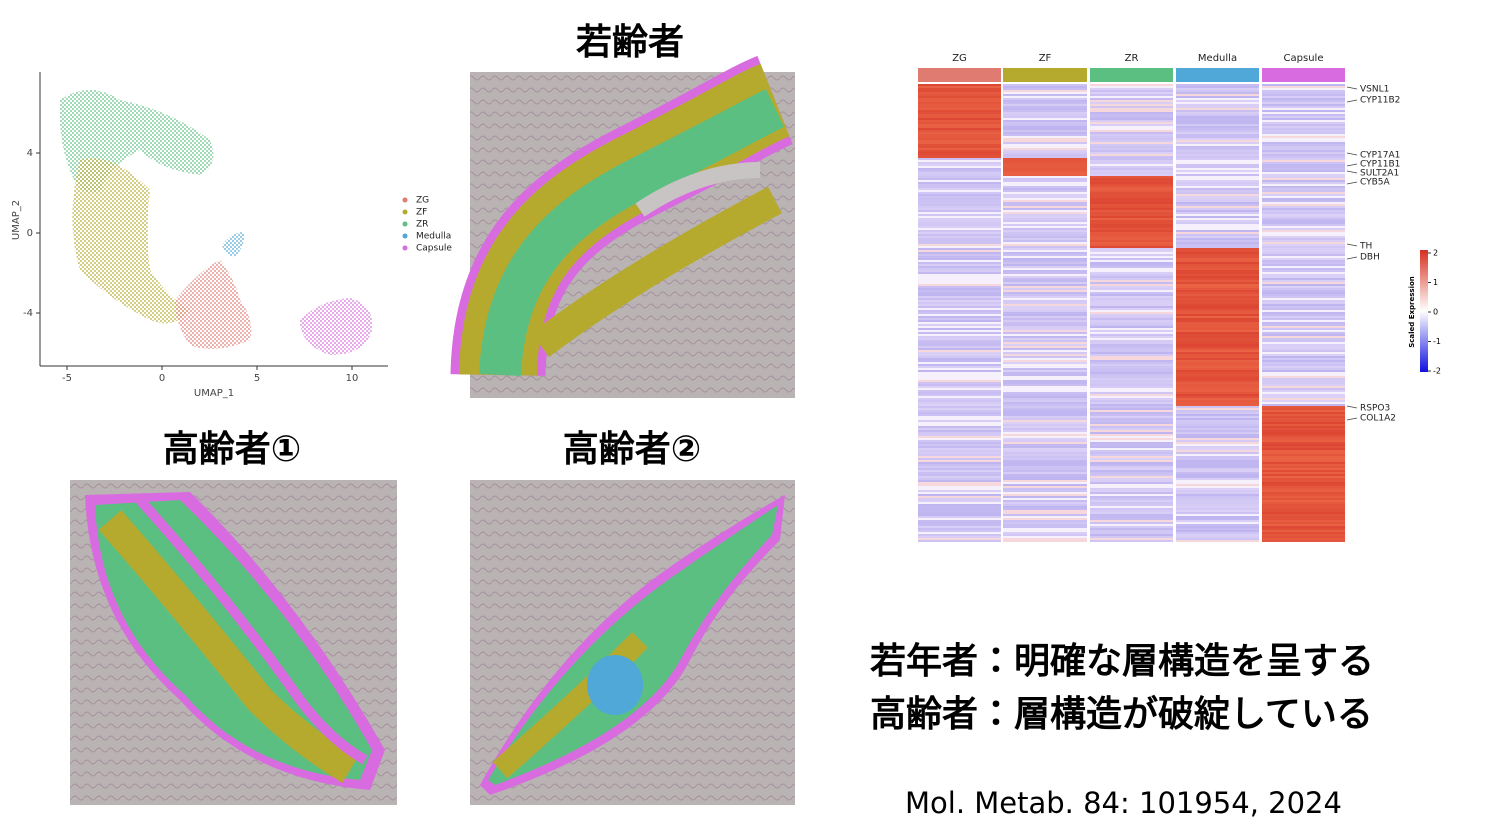 This screenshot has width=1500, height=840. Describe the element at coordinates (1374, 90) in the screenshot. I see `gene-label: VSNL1` at that location.